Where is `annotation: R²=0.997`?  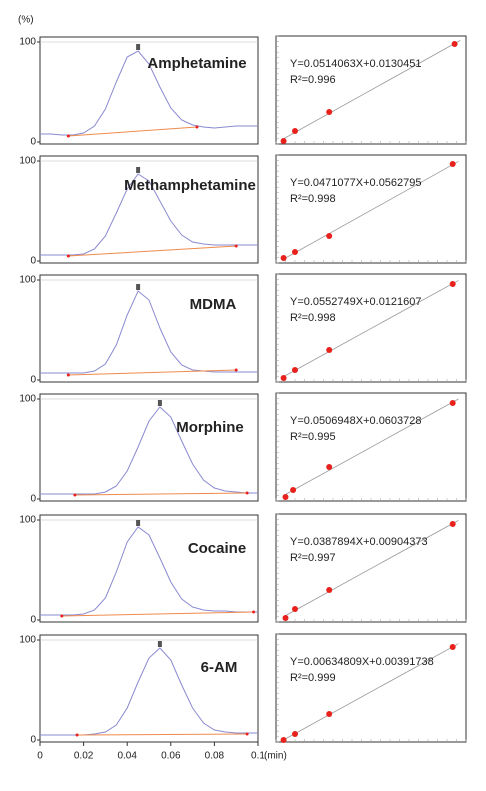
annotation: R²=0.997 is located at coordinates (313, 558).